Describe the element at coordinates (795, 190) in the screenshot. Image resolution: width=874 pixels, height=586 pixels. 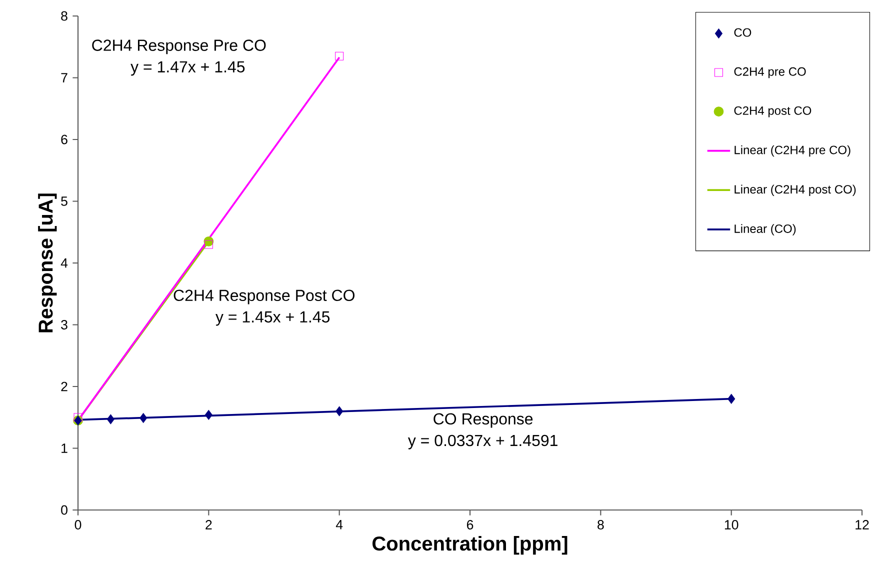
I see `legend-label: Linear (C2H4 post CO)` at that location.